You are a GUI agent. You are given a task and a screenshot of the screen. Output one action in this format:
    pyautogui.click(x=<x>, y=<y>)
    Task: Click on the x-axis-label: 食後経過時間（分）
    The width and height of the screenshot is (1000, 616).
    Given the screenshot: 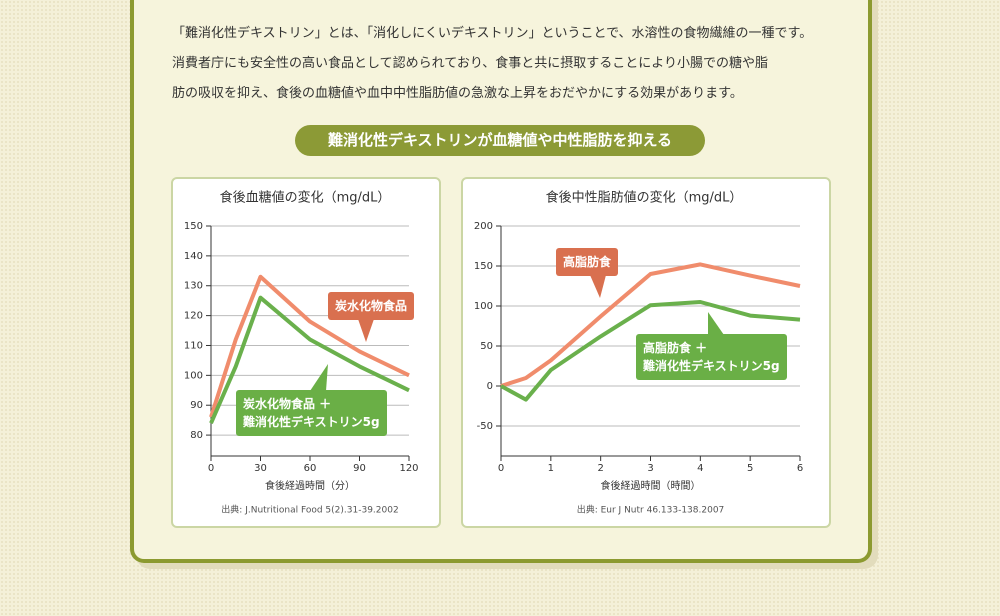 What is the action you would take?
    pyautogui.click(x=310, y=485)
    